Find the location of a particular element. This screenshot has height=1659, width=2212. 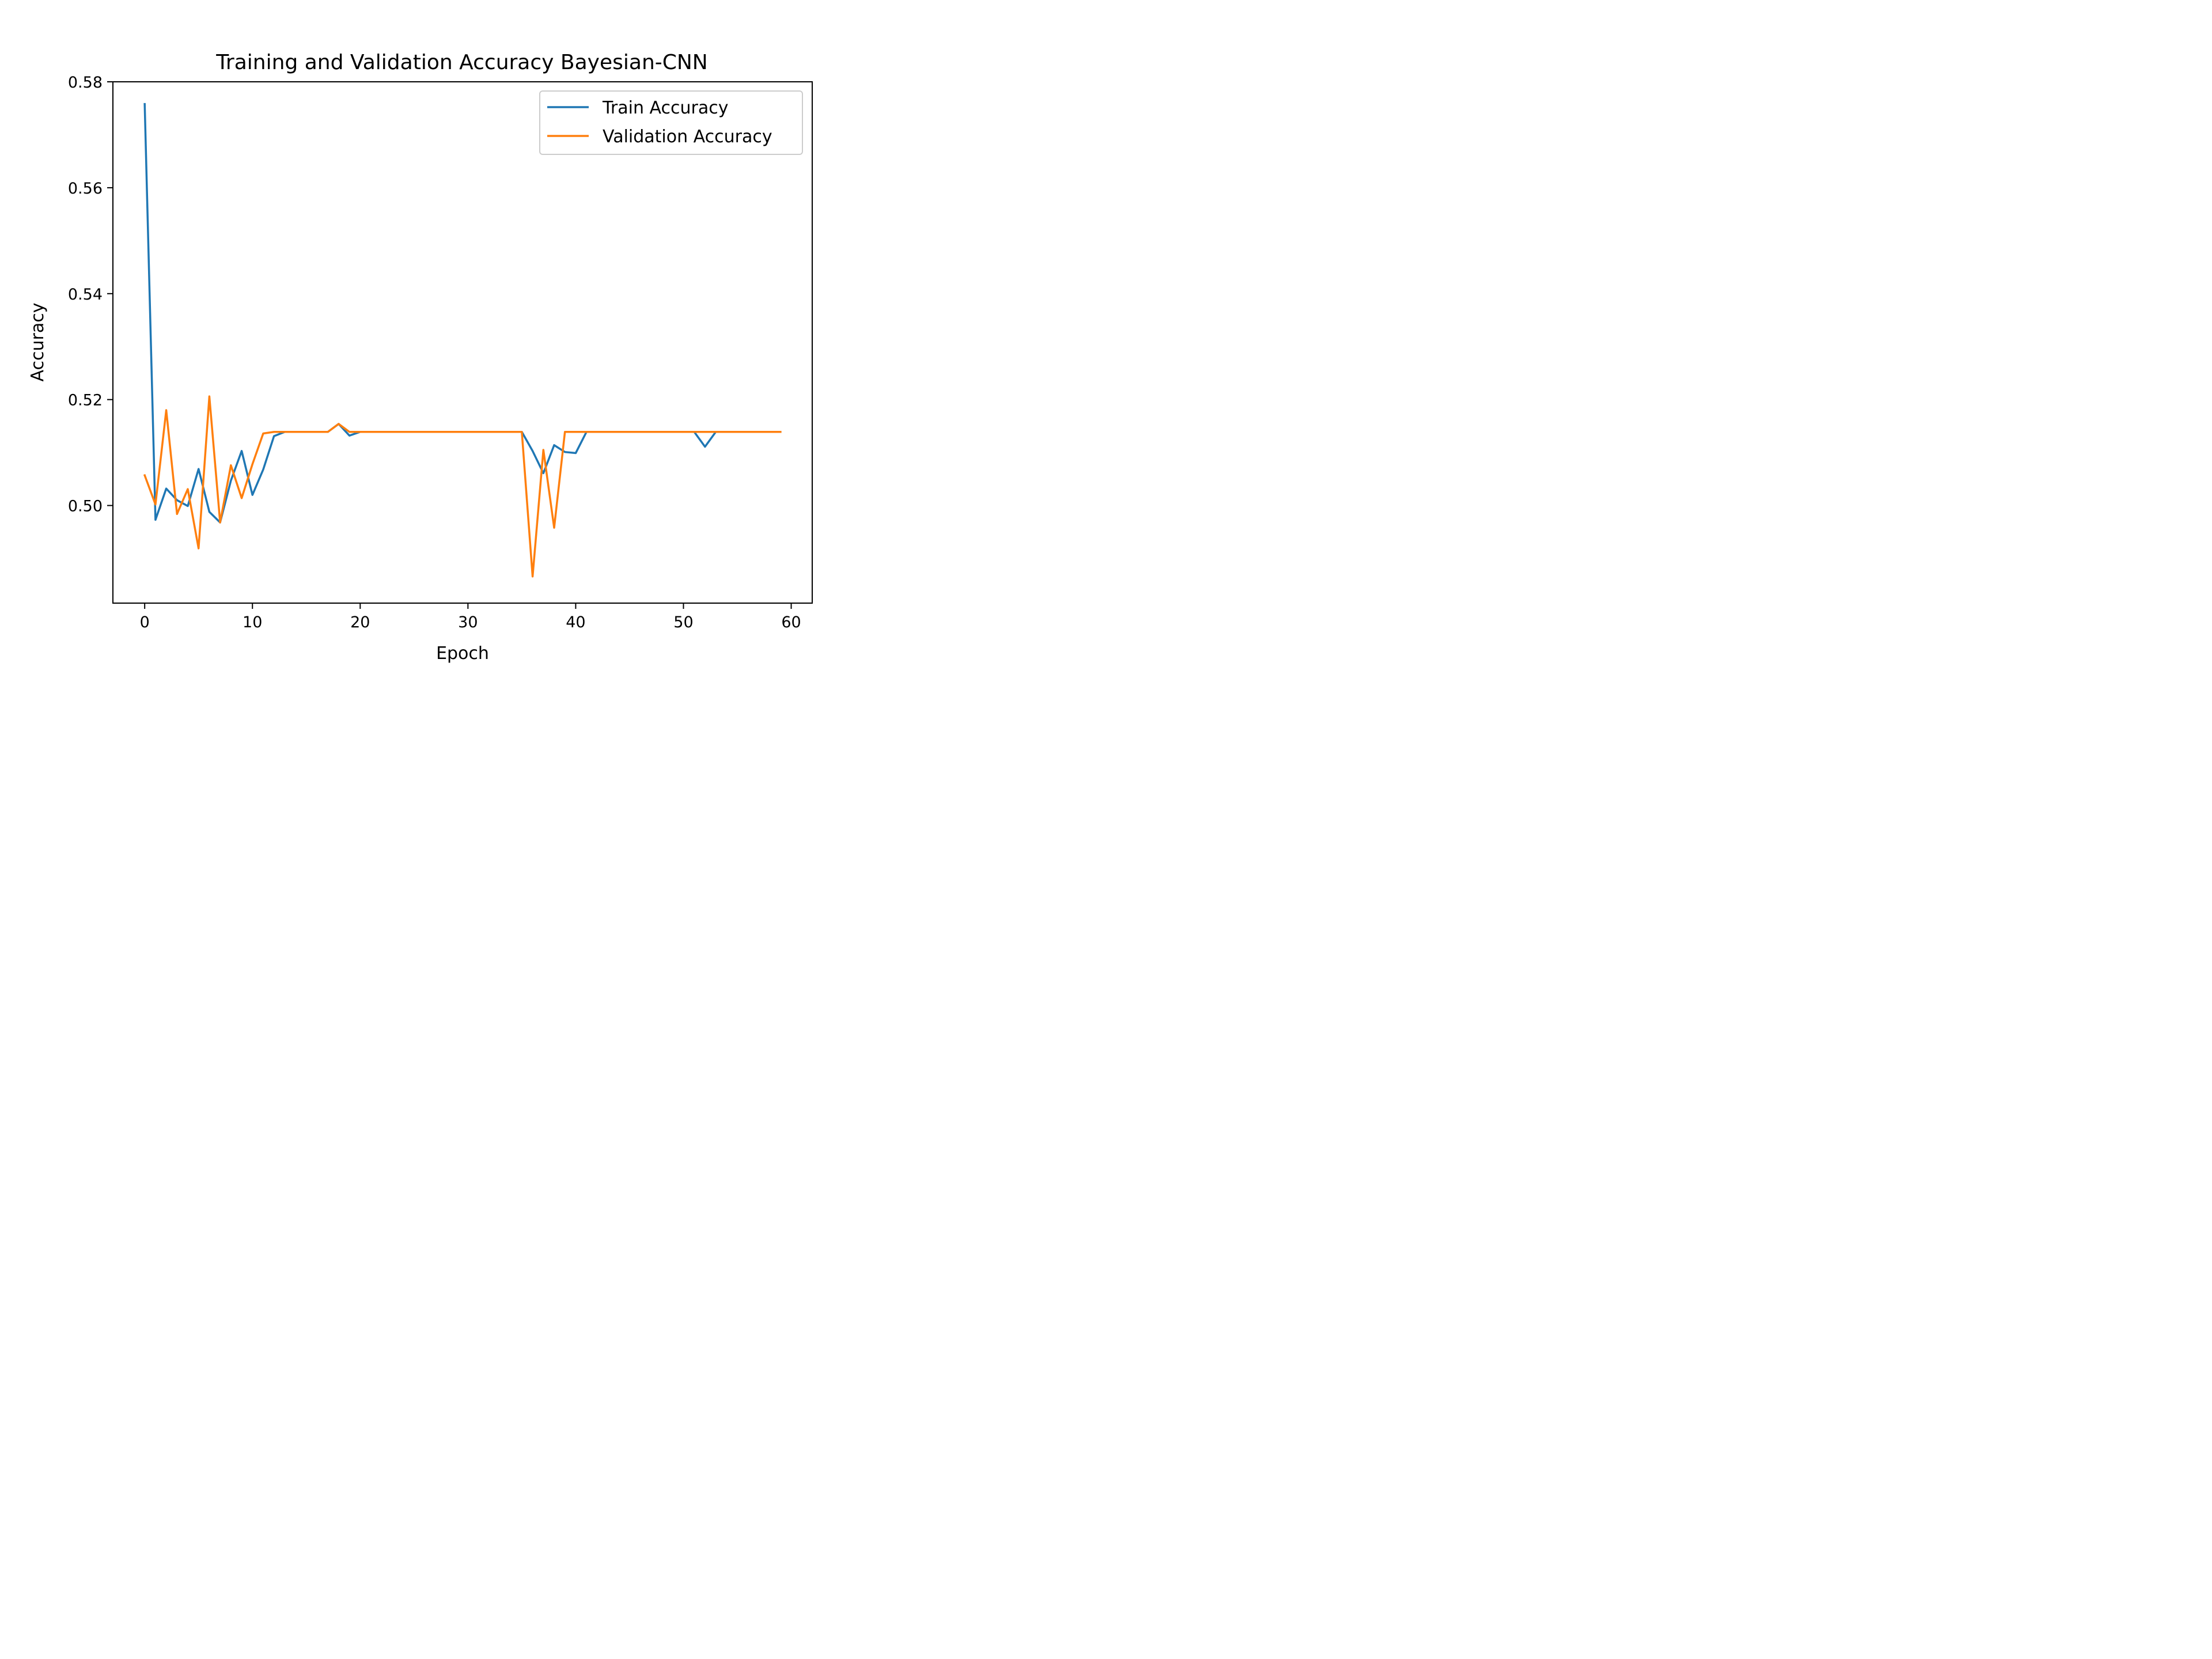

y-tick-label: 0.54 is located at coordinates (85, 295).